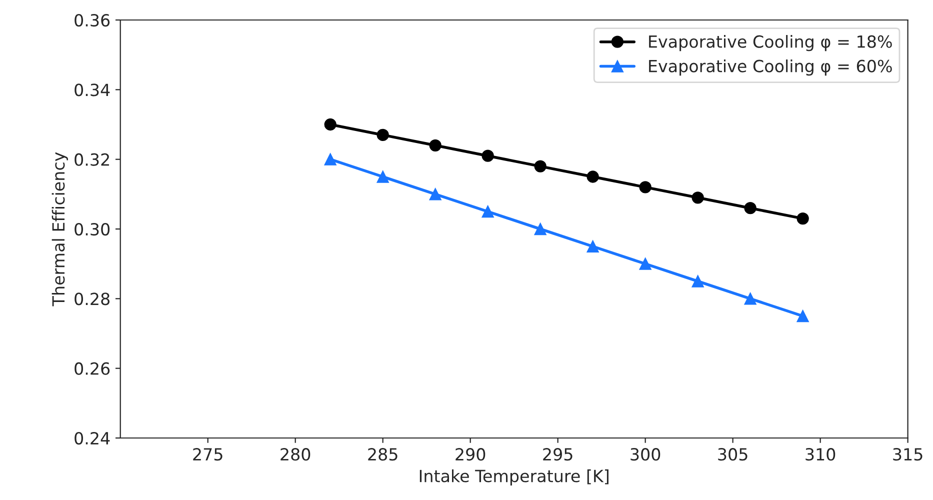 This screenshot has height=500, width=933. I want to click on x-tick-label: 300, so click(645, 454).